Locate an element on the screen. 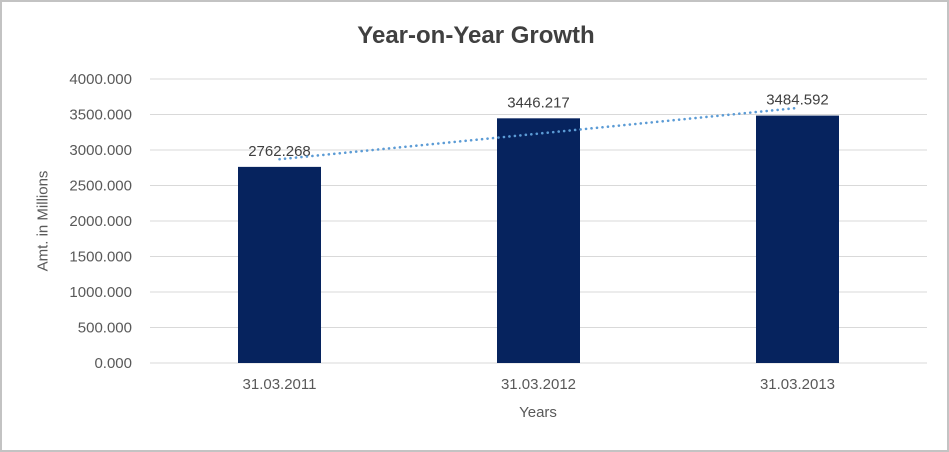  x-tick-label: 31.03.2012 is located at coordinates (538, 384).